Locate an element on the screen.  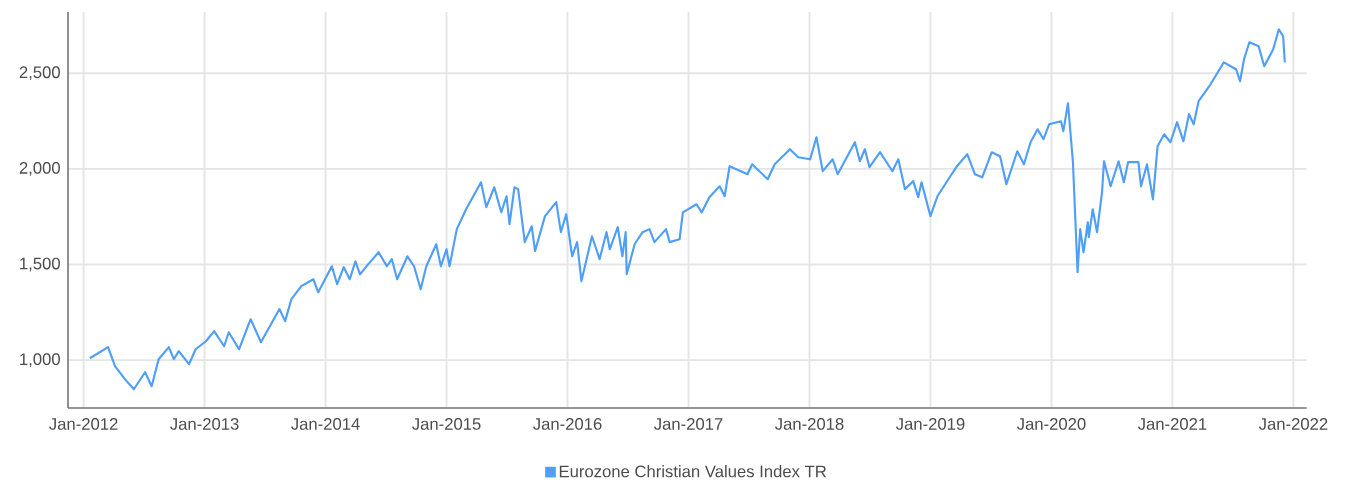
x-tick-label: Jan-2014 is located at coordinates (325, 424).